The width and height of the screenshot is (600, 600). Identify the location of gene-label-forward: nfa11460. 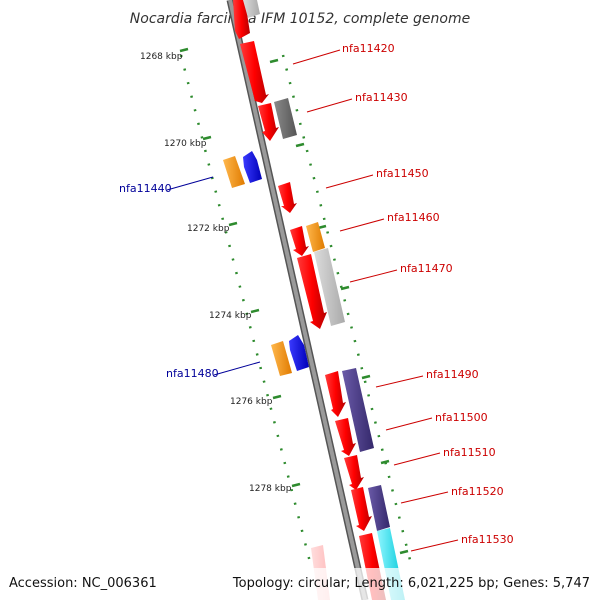
(413, 217).